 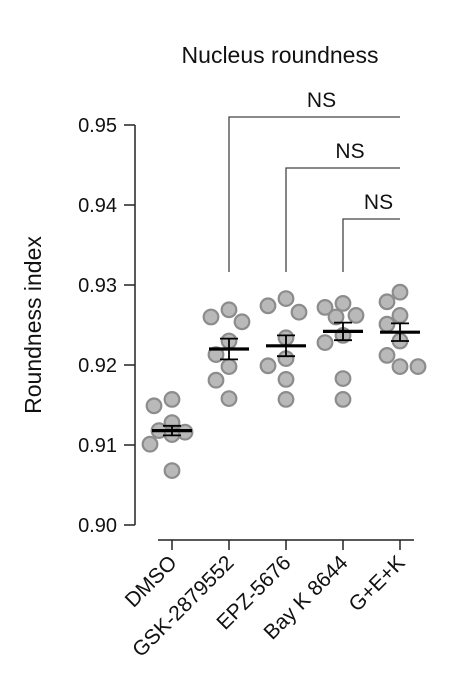 I want to click on x-tick-label: GSK-2879552, so click(x=183, y=606).